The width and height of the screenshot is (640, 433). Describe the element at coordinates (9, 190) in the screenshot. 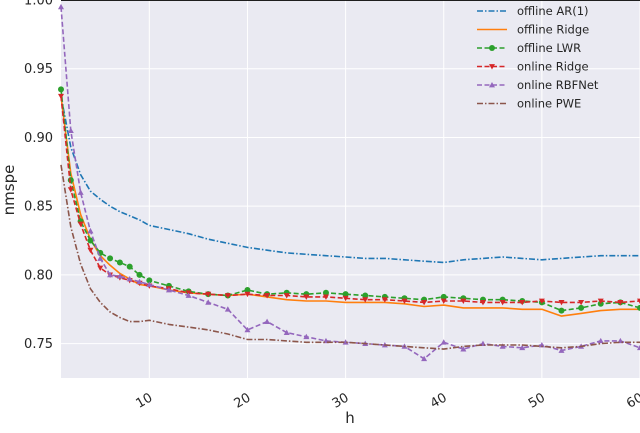

I see `y-axis-title: nmspe` at that location.